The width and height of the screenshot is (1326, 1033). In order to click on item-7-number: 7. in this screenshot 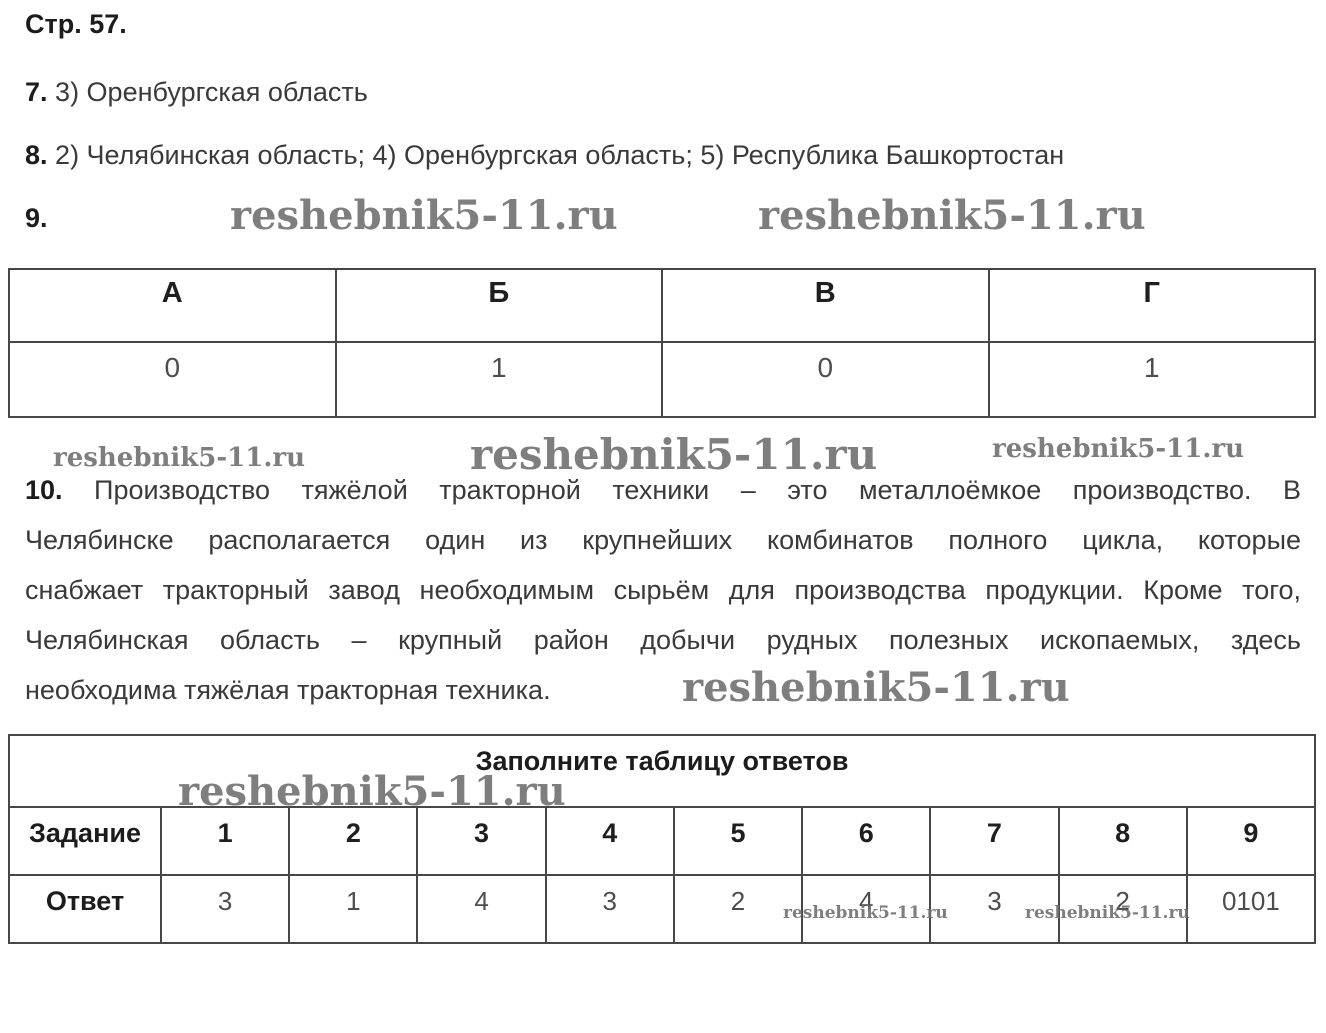, I will do `click(36, 92)`.